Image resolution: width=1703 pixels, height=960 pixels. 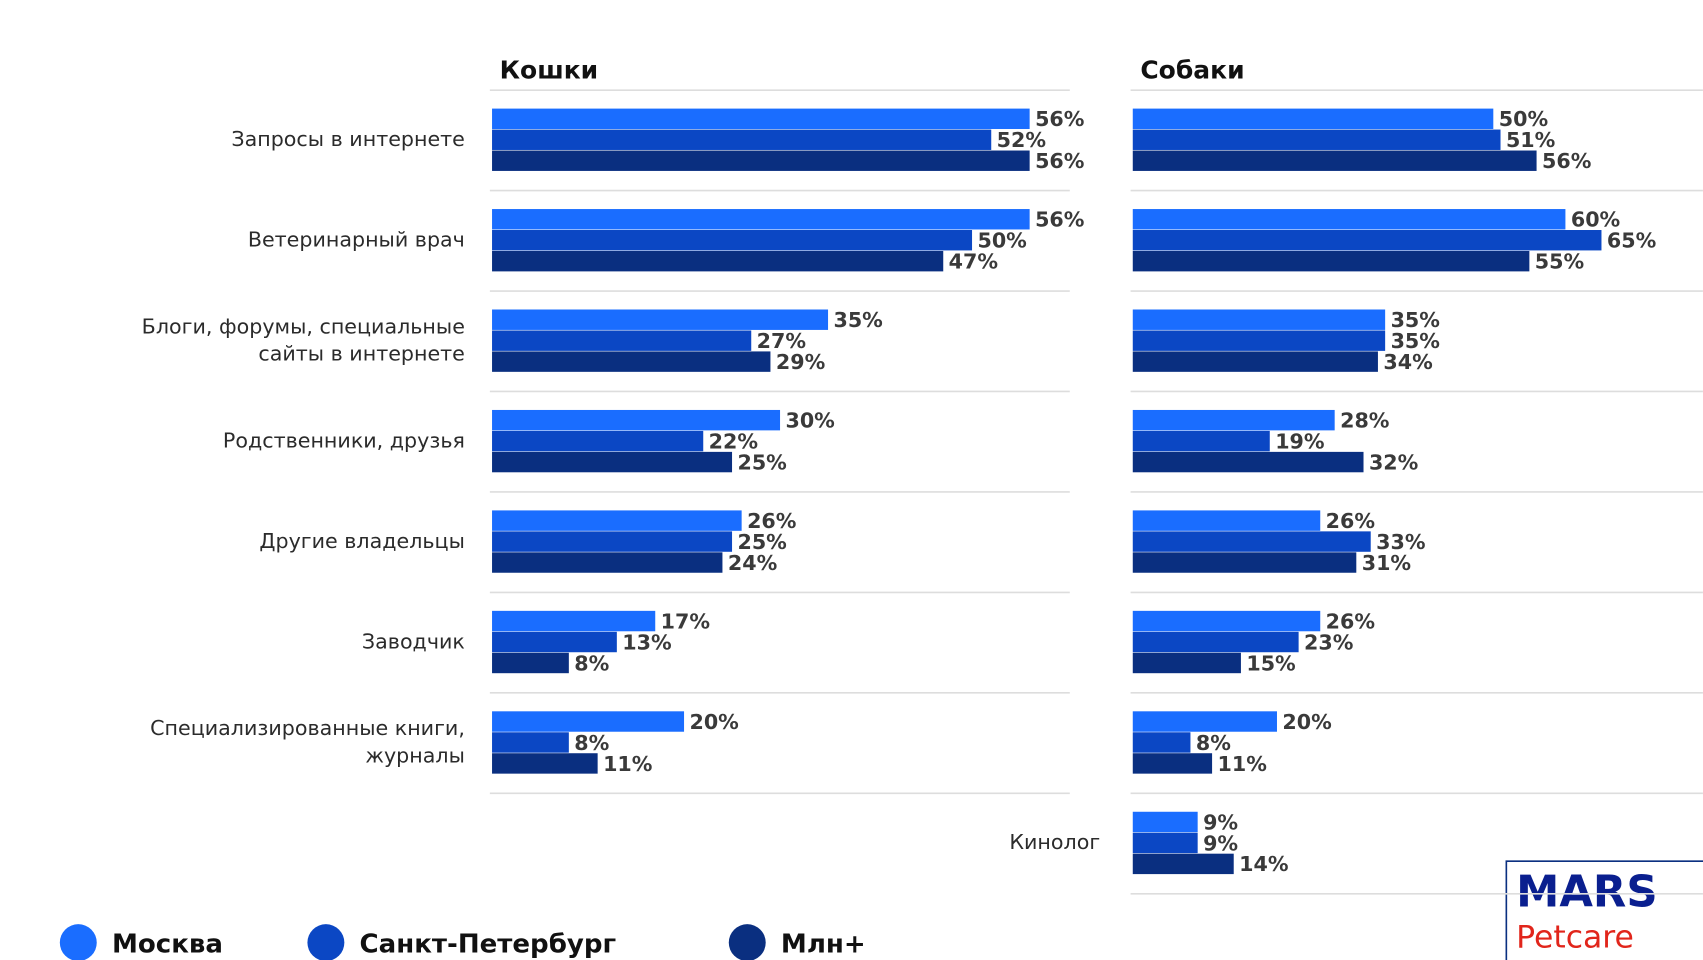 I want to click on value-label: 27%, so click(x=782, y=341).